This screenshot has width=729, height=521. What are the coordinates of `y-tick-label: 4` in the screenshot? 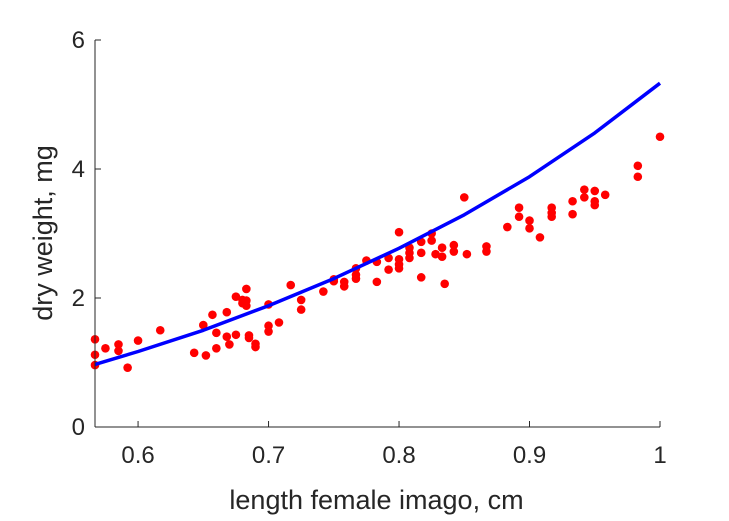 It's located at (78, 169).